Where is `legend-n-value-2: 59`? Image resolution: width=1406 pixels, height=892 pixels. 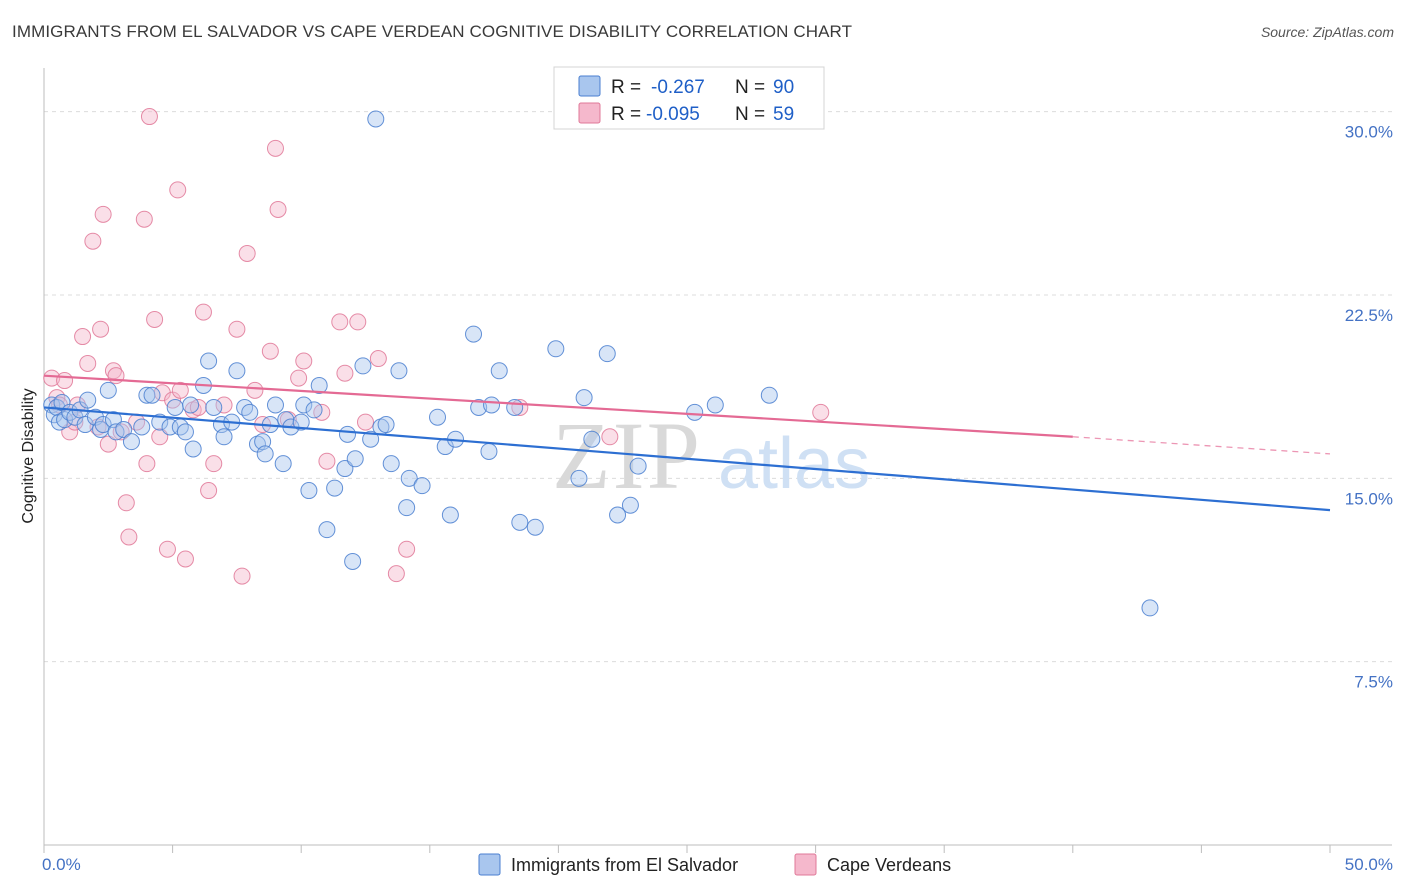 legend-n-value-2: 59 is located at coordinates (783, 114).